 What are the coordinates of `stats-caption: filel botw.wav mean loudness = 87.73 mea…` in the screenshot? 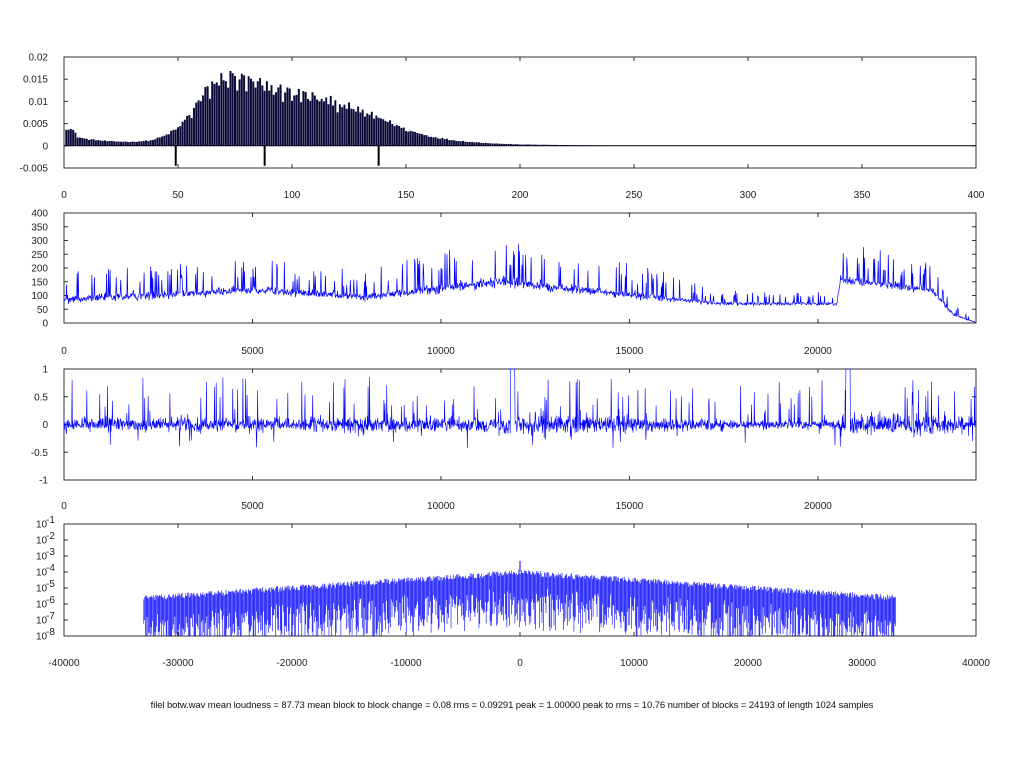 It's located at (512, 705).